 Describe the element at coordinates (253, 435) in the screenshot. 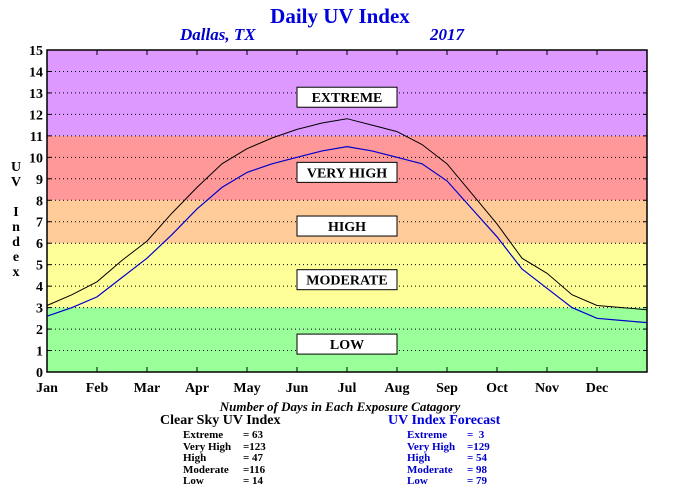

I see `category-count: = 63` at that location.